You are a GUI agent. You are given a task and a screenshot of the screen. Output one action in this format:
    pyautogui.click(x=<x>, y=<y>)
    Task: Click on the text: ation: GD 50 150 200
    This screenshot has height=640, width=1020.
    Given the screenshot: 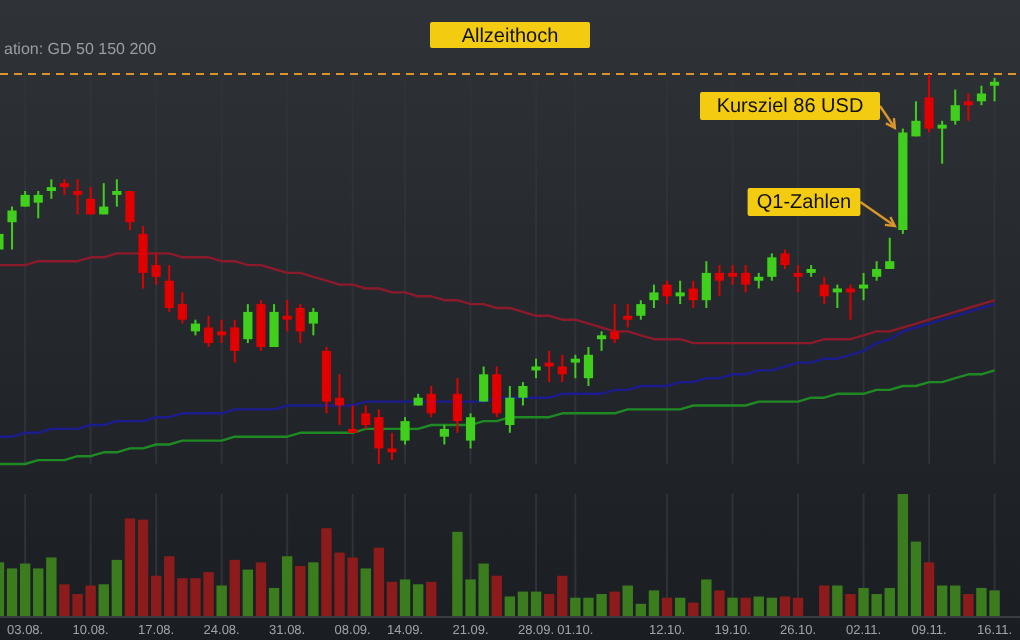 What is the action you would take?
    pyautogui.click(x=81, y=49)
    